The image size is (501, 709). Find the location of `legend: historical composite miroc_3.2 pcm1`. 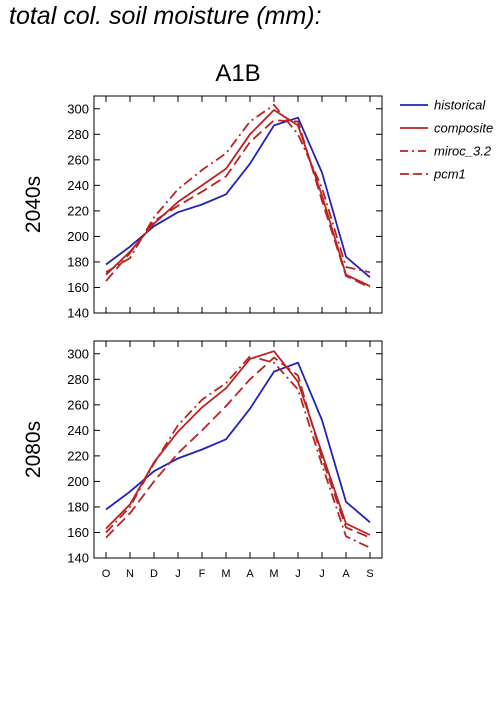

legend: historical composite miroc_3.2 pcm1 is located at coordinates (446, 140).